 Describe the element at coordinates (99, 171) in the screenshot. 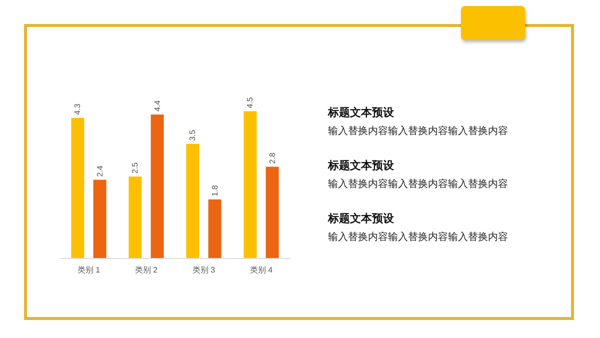

I see `data-label: 2.4` at that location.